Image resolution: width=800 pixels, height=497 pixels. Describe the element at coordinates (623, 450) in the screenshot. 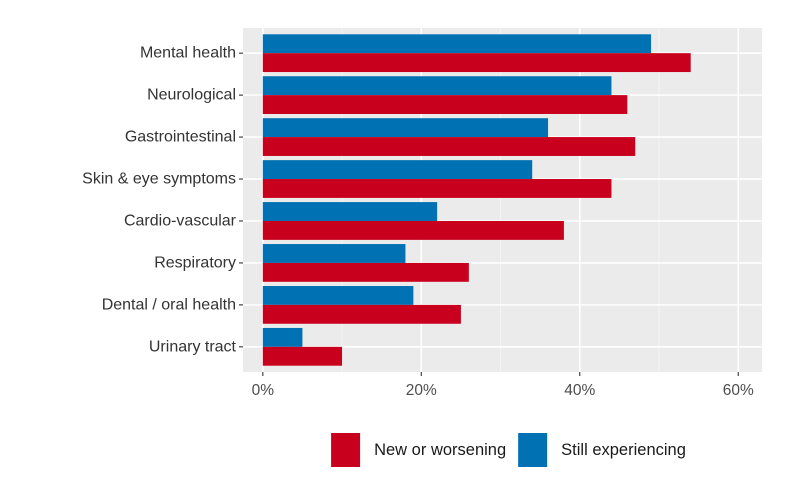

I see `legend-label: Still experiencing` at that location.